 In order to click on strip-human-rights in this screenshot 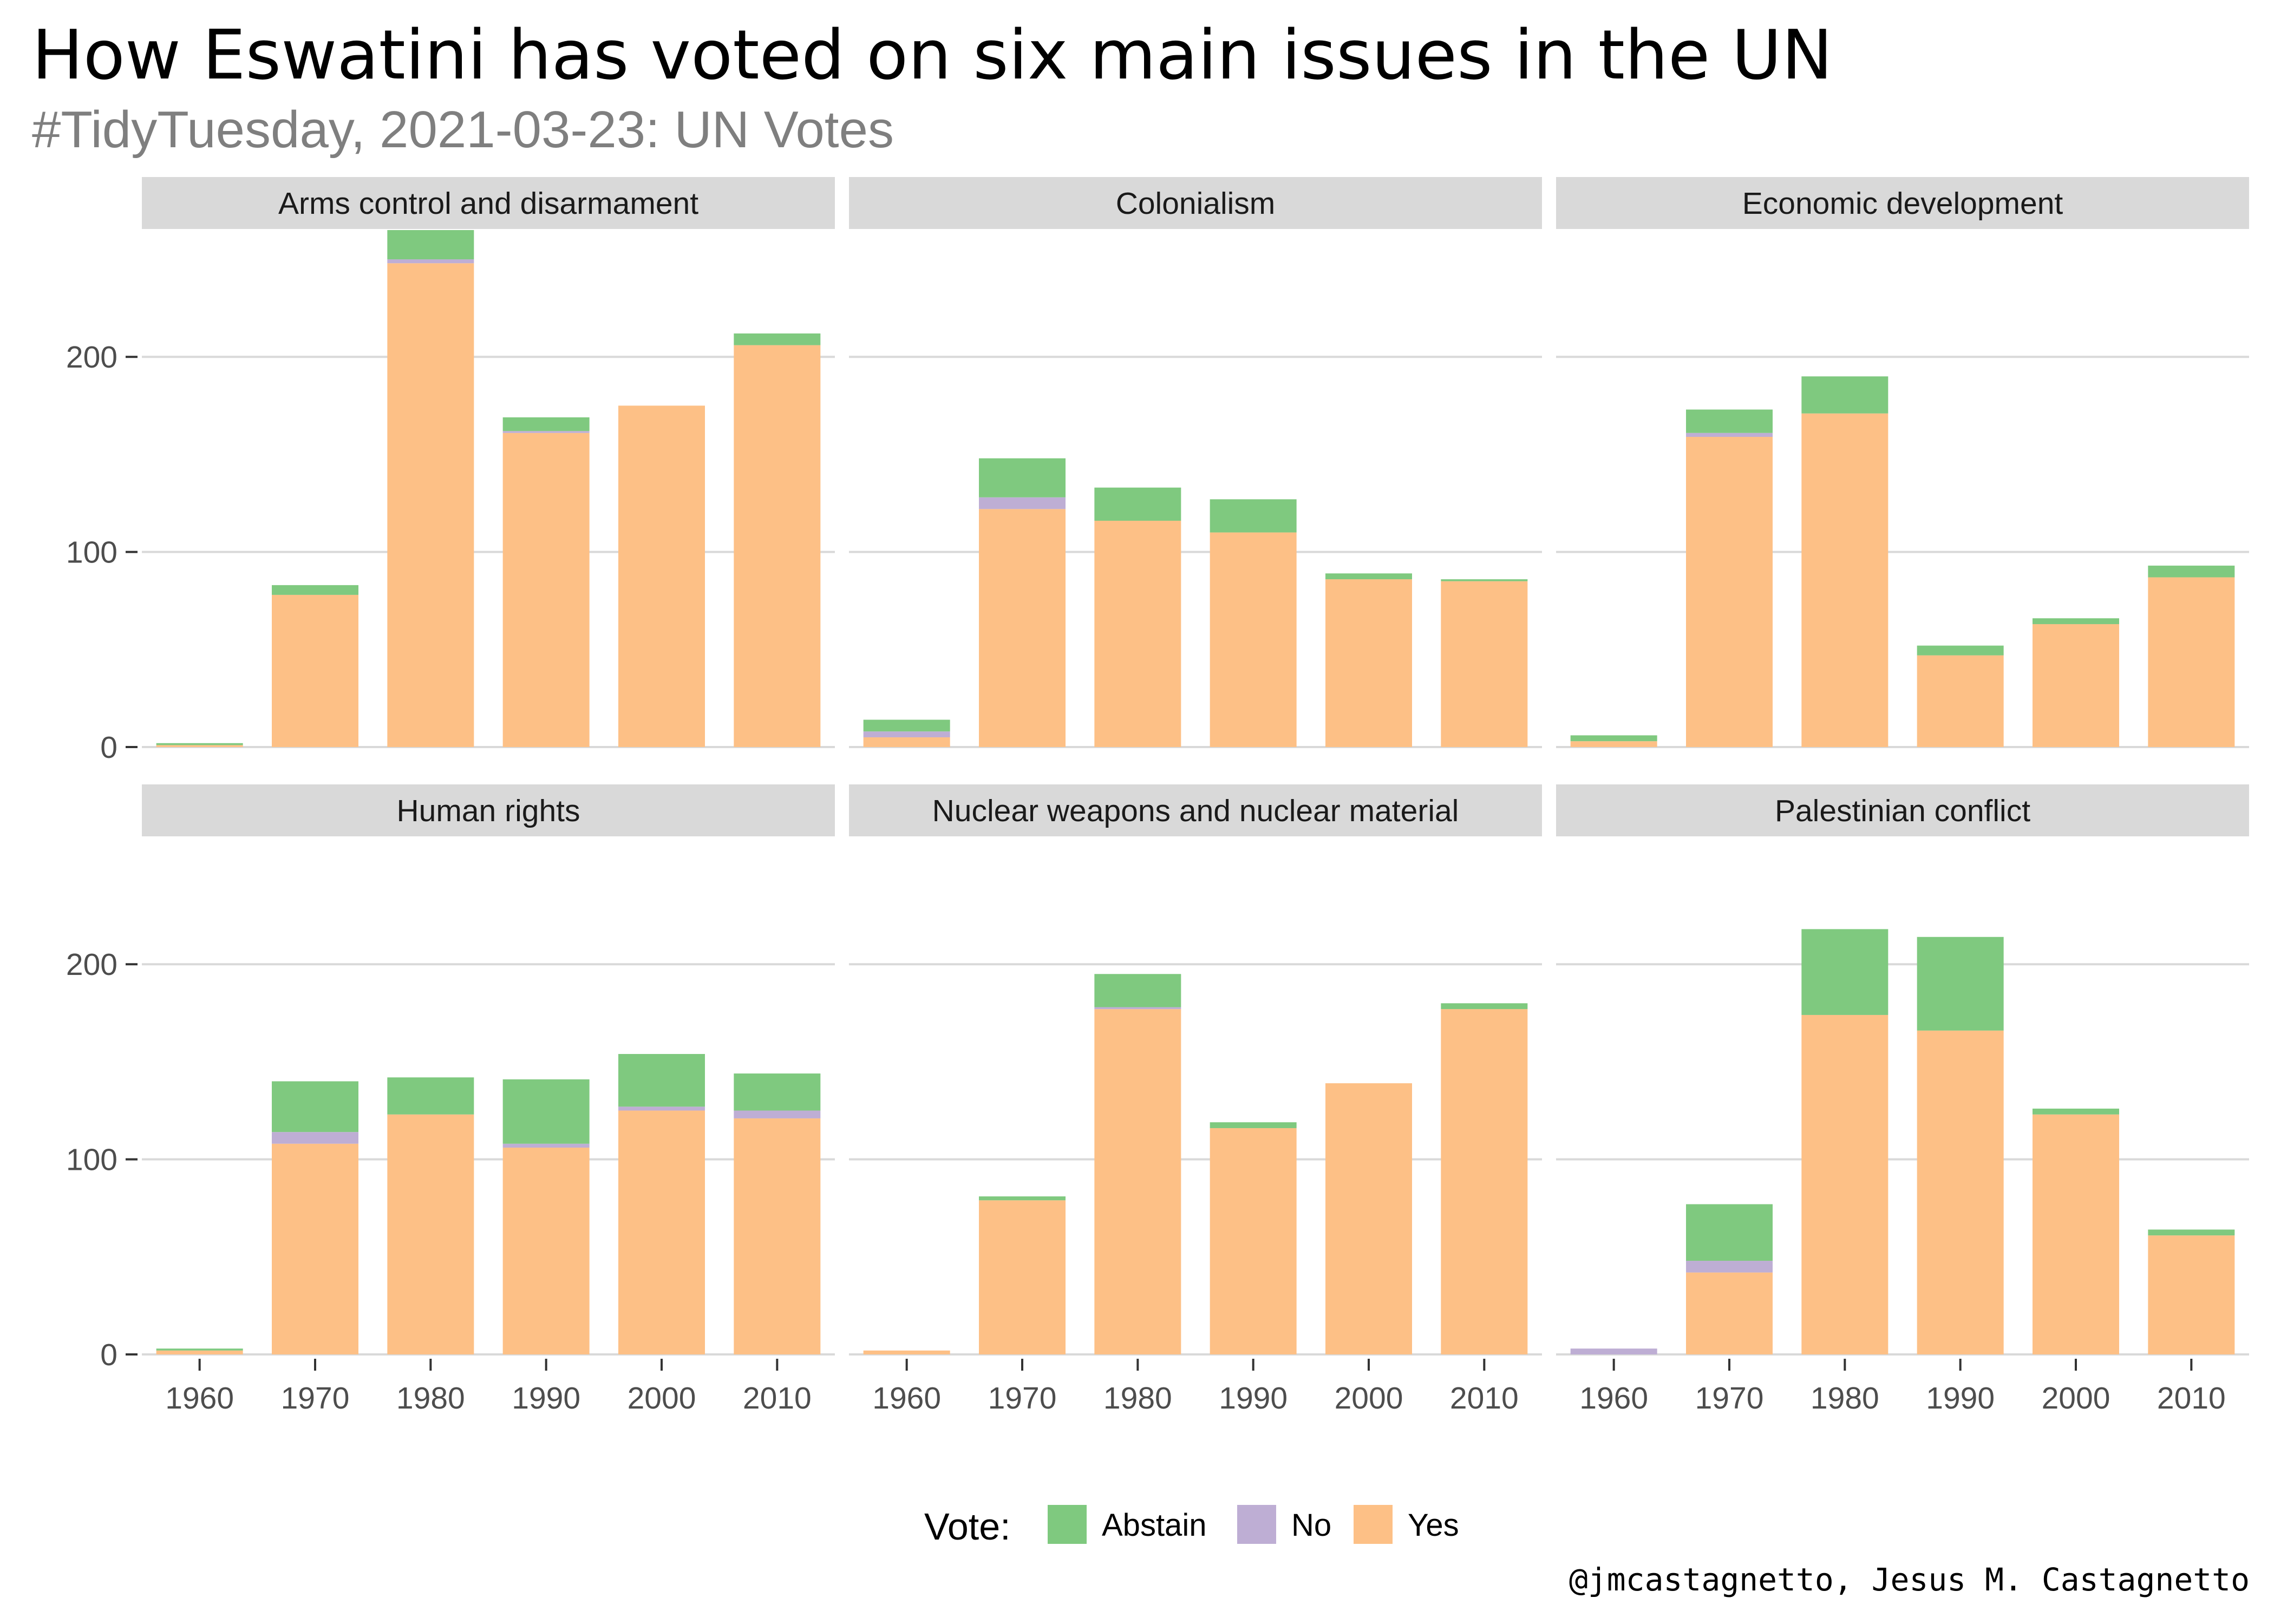, I will do `click(489, 810)`.